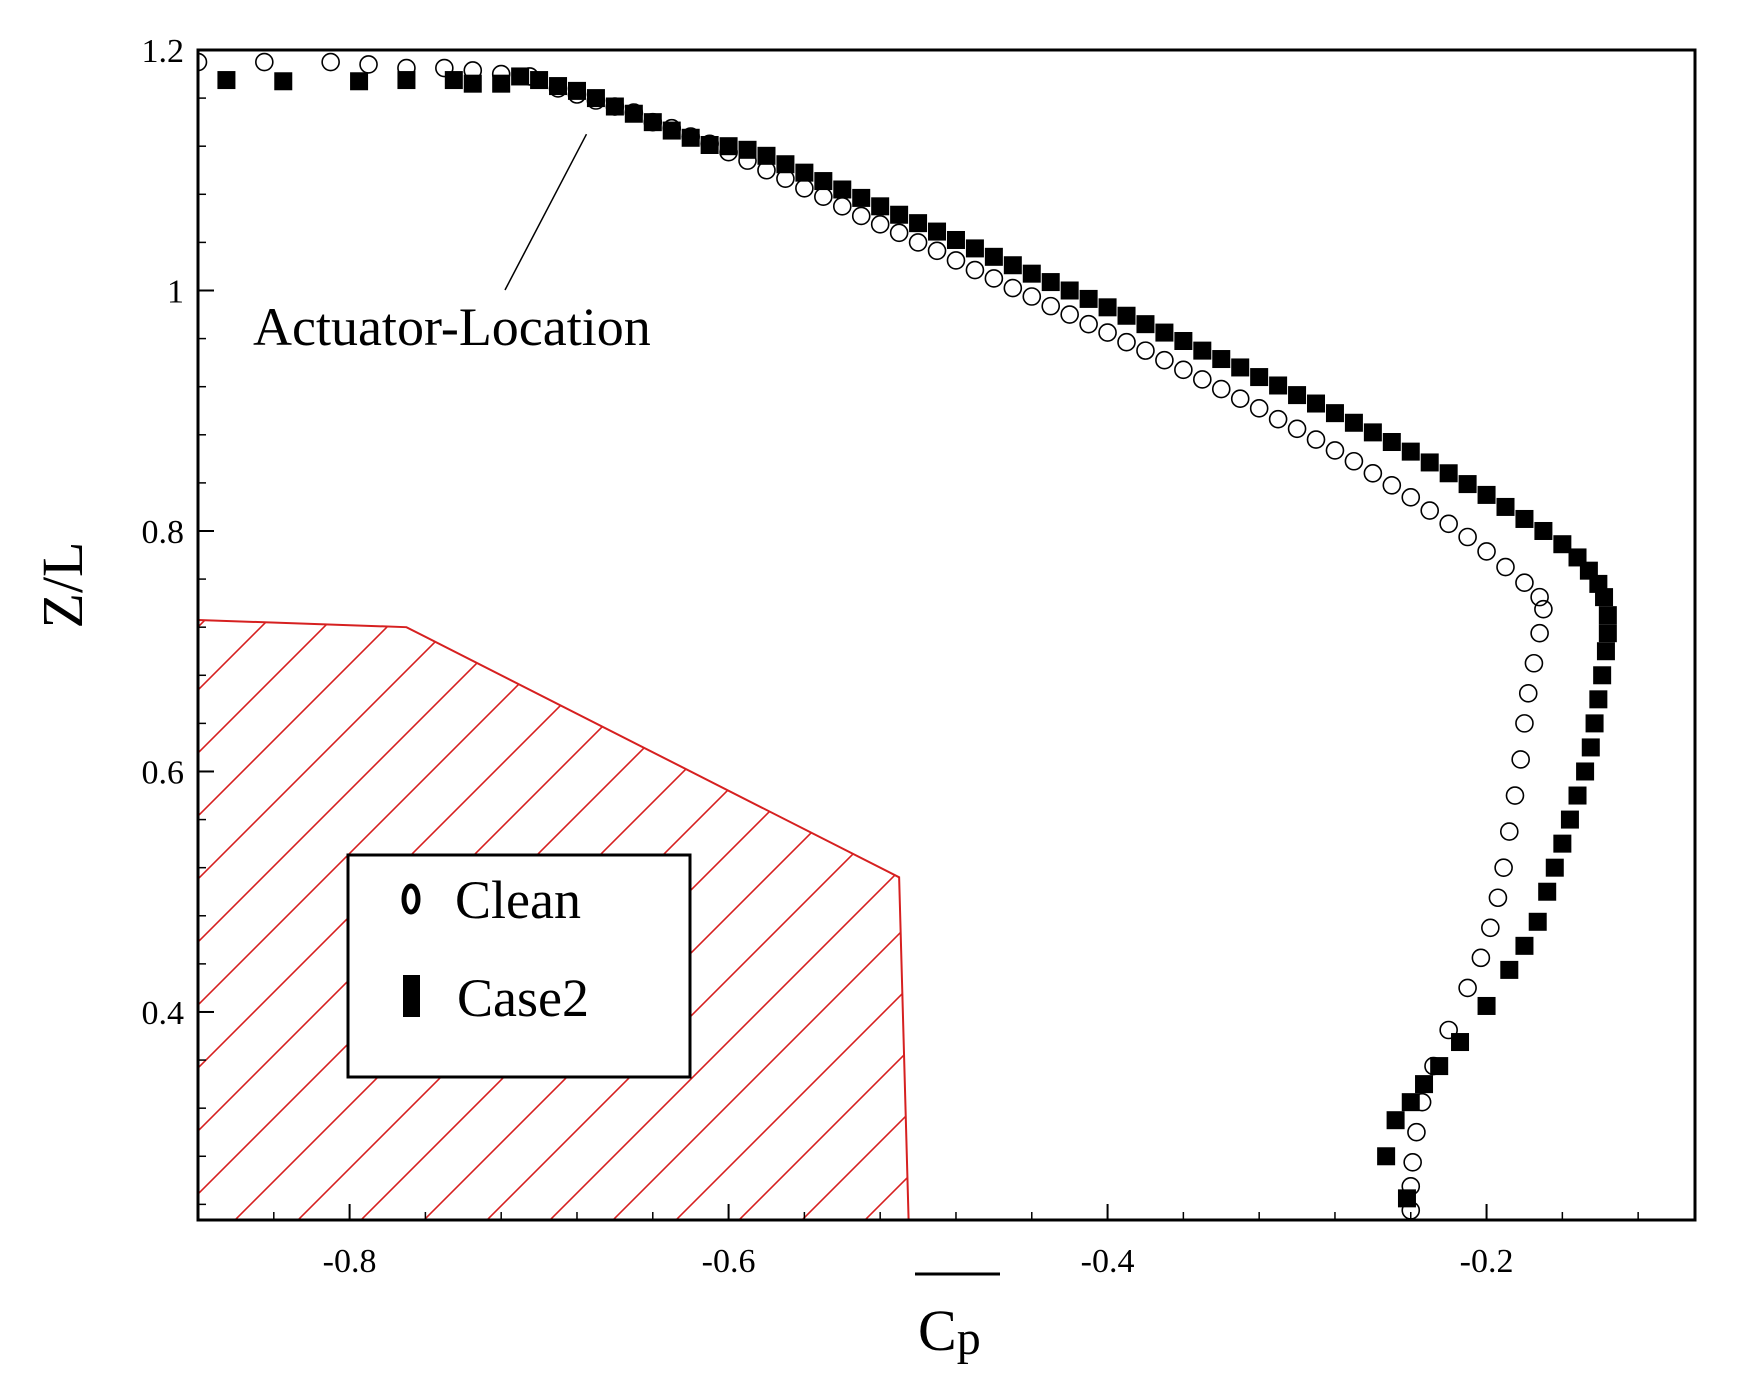 This screenshot has height=1388, width=1740. What do you see at coordinates (518, 900) in the screenshot?
I see `legend-label-clean: Clean` at bounding box center [518, 900].